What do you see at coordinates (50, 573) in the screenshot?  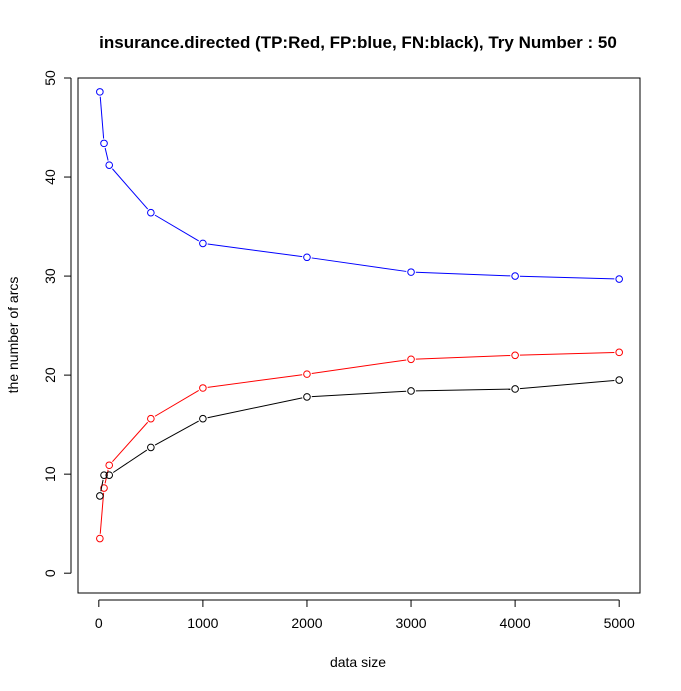 I see `y-tick-label: 0` at bounding box center [50, 573].